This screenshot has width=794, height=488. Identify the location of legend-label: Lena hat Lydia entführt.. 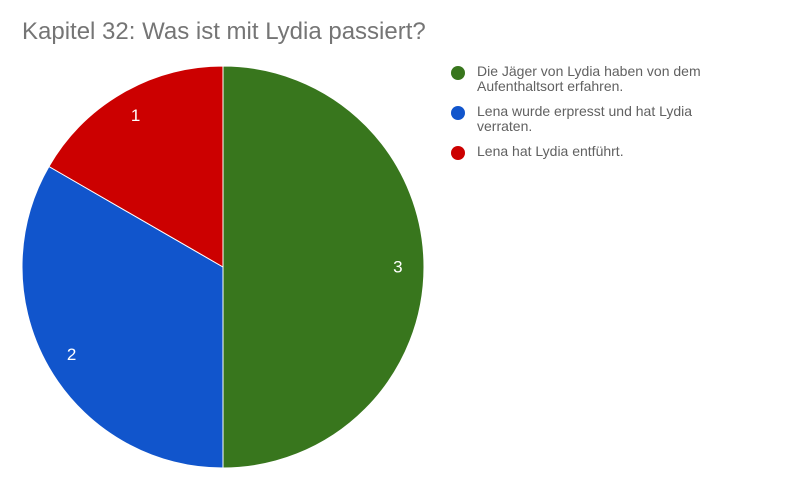
(550, 151).